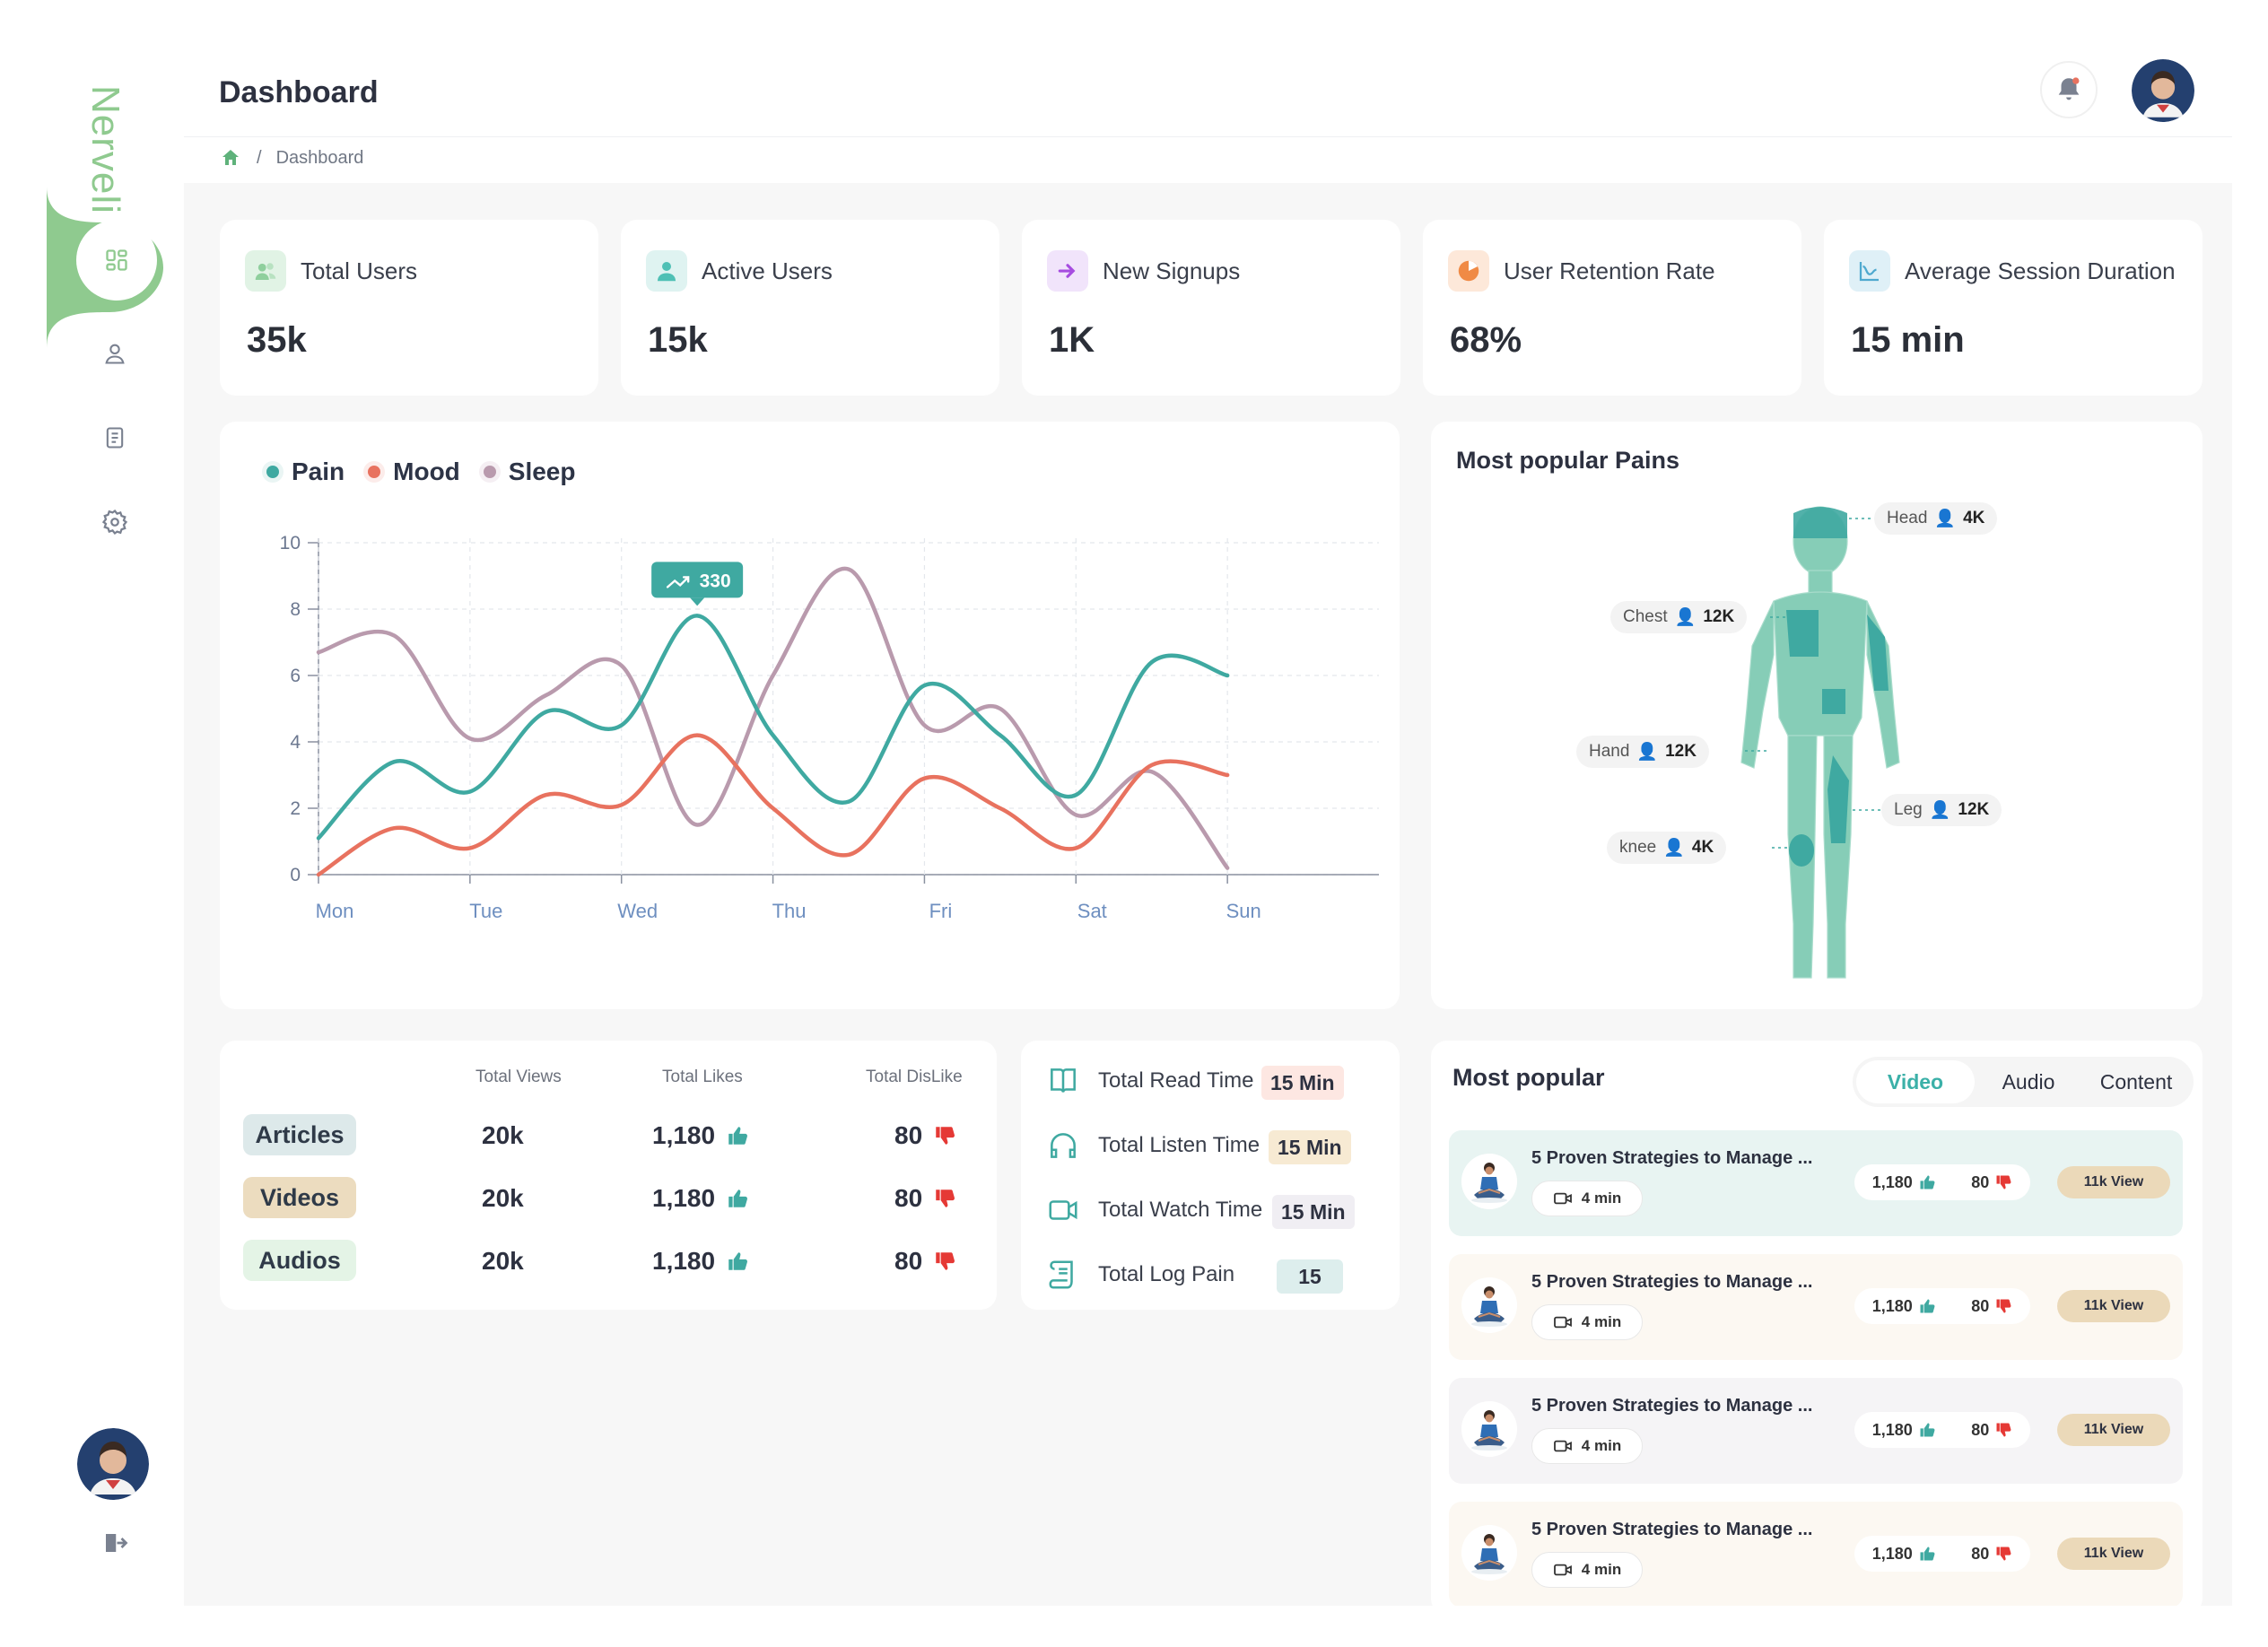 The height and width of the screenshot is (1647, 2268). Describe the element at coordinates (299, 1197) in the screenshot. I see `row-label-videos: Videos` at that location.